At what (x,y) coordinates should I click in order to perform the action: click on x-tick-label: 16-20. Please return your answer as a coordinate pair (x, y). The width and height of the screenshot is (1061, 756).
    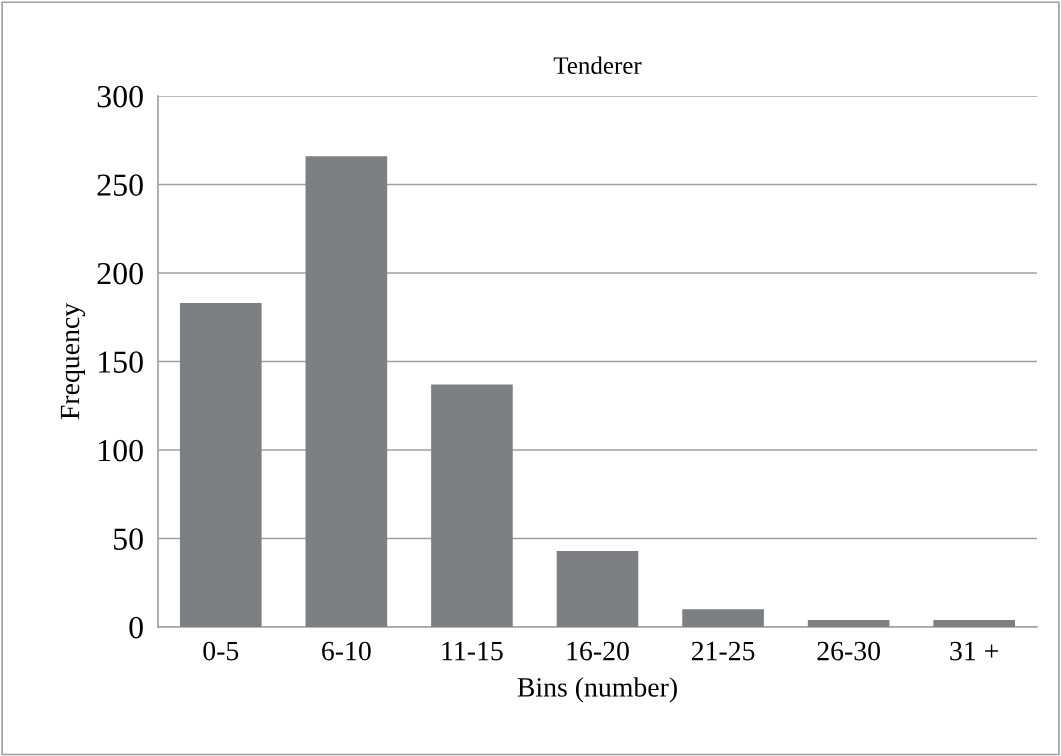
    Looking at the image, I should click on (598, 651).